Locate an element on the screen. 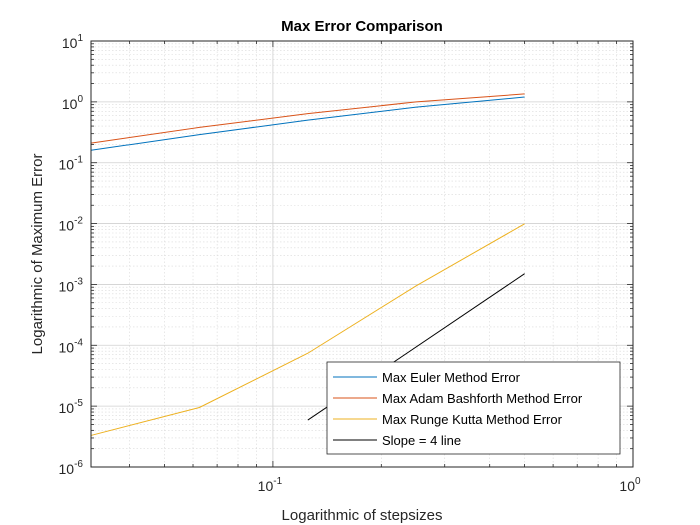 The image size is (700, 525). x-tick-label: 10⁰ is located at coordinates (630, 485).